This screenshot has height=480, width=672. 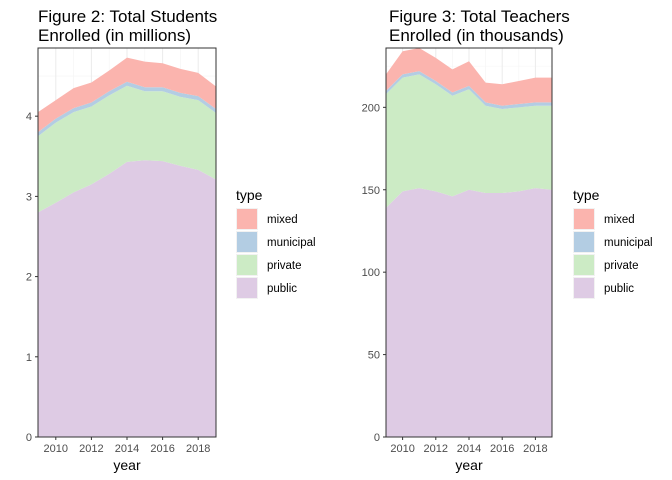 I want to click on fig3-y-tick-label: 100, so click(x=371, y=273).